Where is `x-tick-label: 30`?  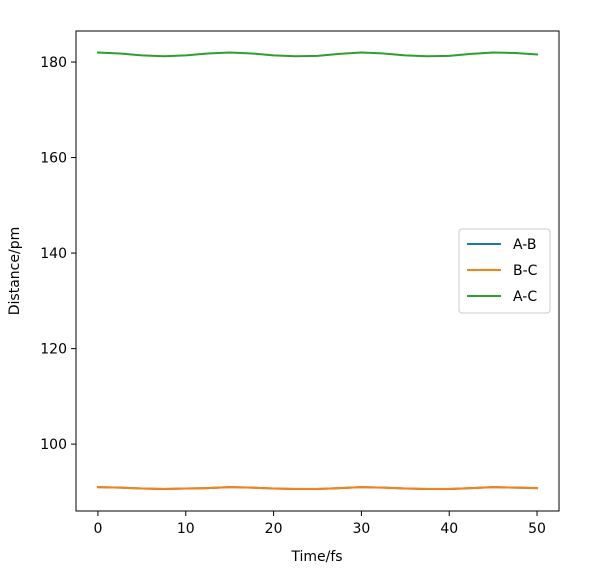 x-tick-label: 30 is located at coordinates (361, 529).